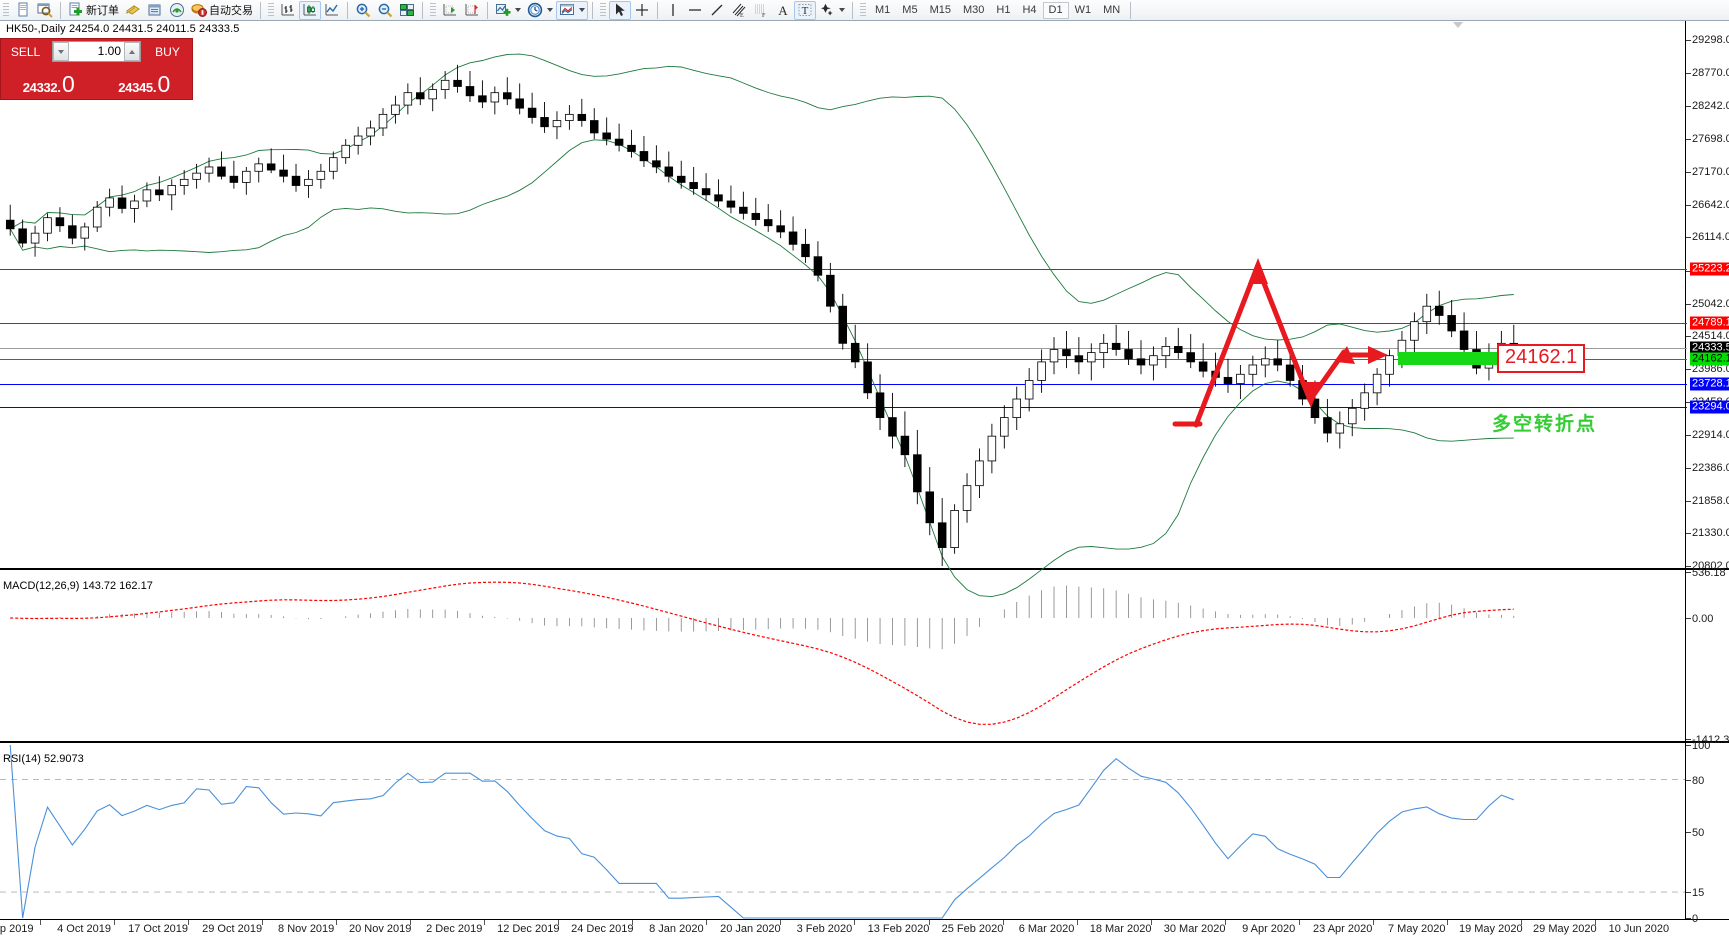 The width and height of the screenshot is (1729, 941). What do you see at coordinates (363, 10) in the screenshot?
I see `zoom-in-icon` at bounding box center [363, 10].